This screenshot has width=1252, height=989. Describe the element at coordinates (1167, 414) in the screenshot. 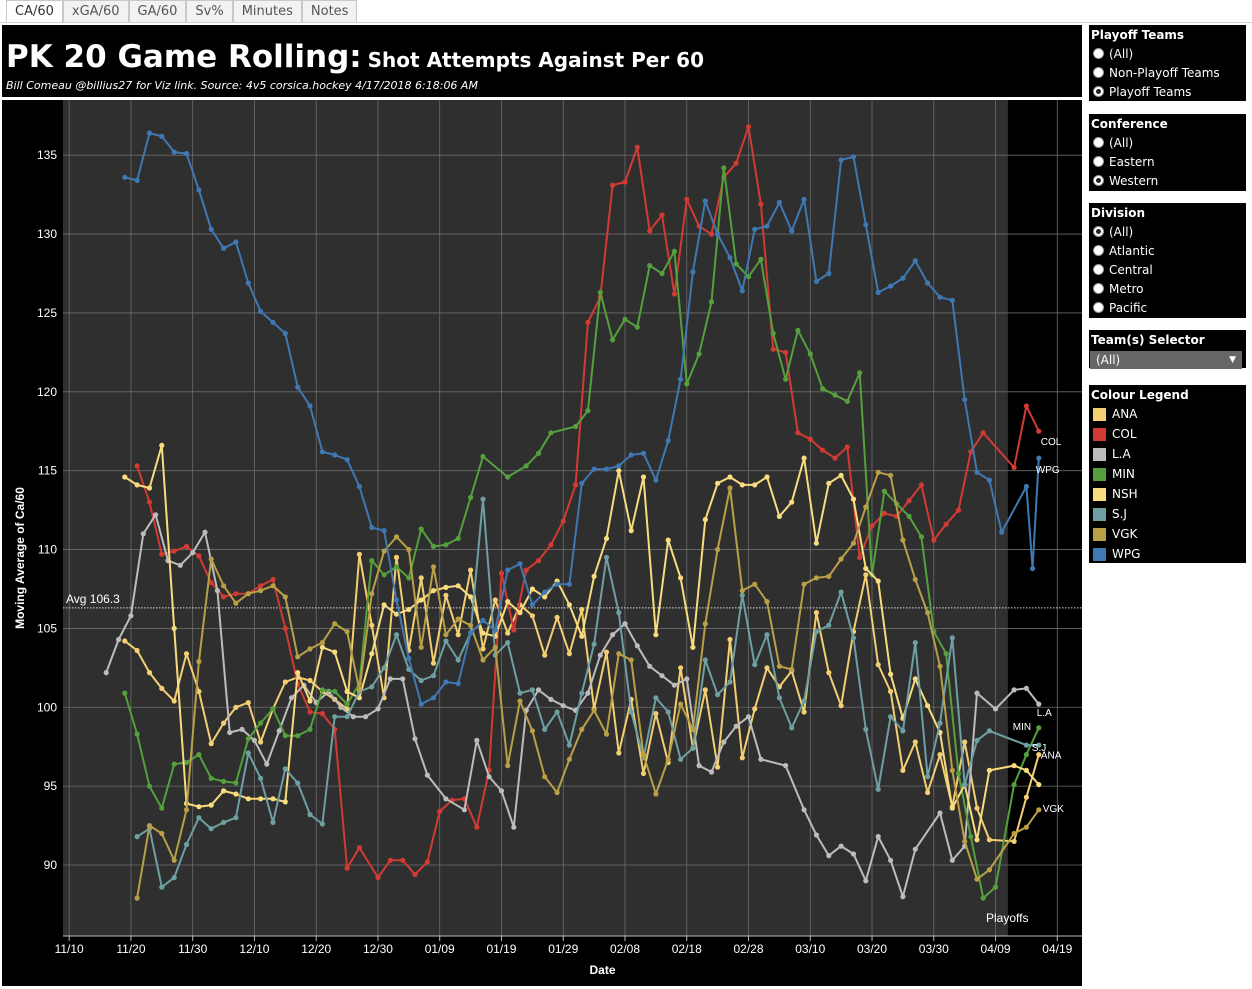

I see `legend-item: ANA` at that location.